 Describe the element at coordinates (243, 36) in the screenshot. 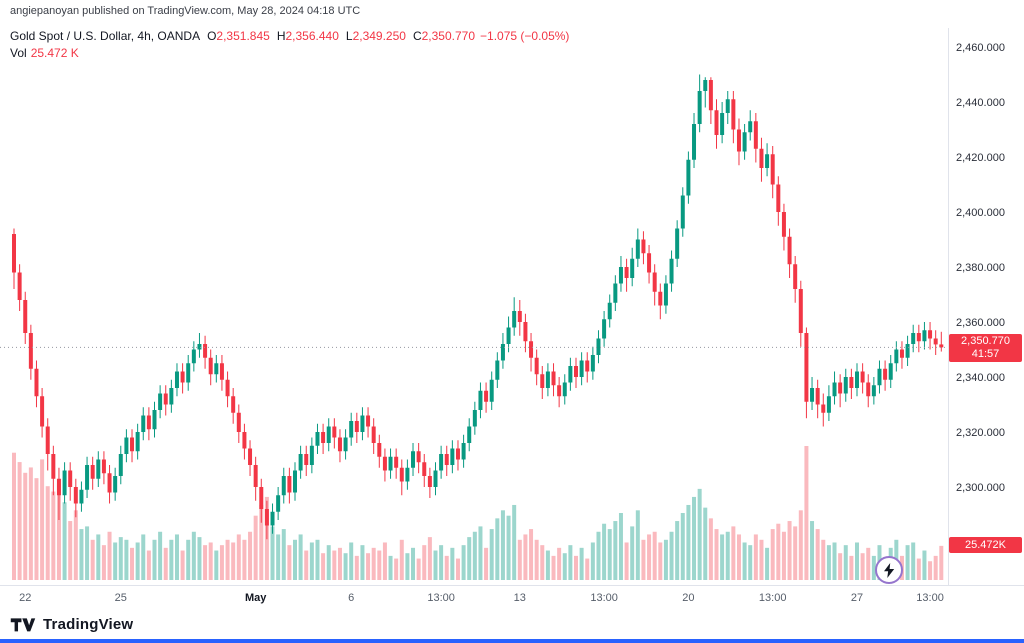

I see `open-value: 2,351.845` at that location.